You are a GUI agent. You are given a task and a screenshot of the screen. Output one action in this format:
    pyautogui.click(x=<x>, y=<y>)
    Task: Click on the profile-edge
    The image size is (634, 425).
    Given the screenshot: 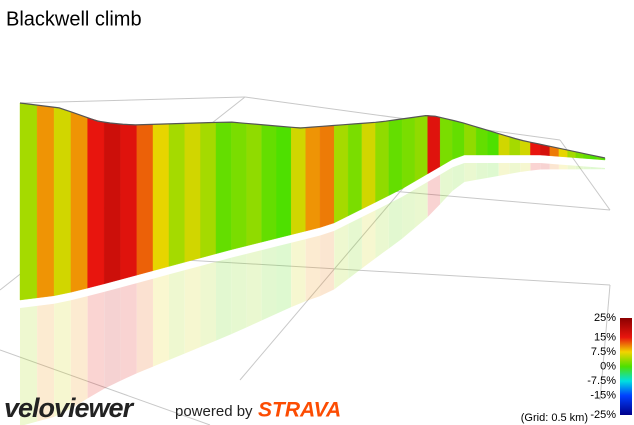 What is the action you would take?
    pyautogui.click(x=312, y=130)
    